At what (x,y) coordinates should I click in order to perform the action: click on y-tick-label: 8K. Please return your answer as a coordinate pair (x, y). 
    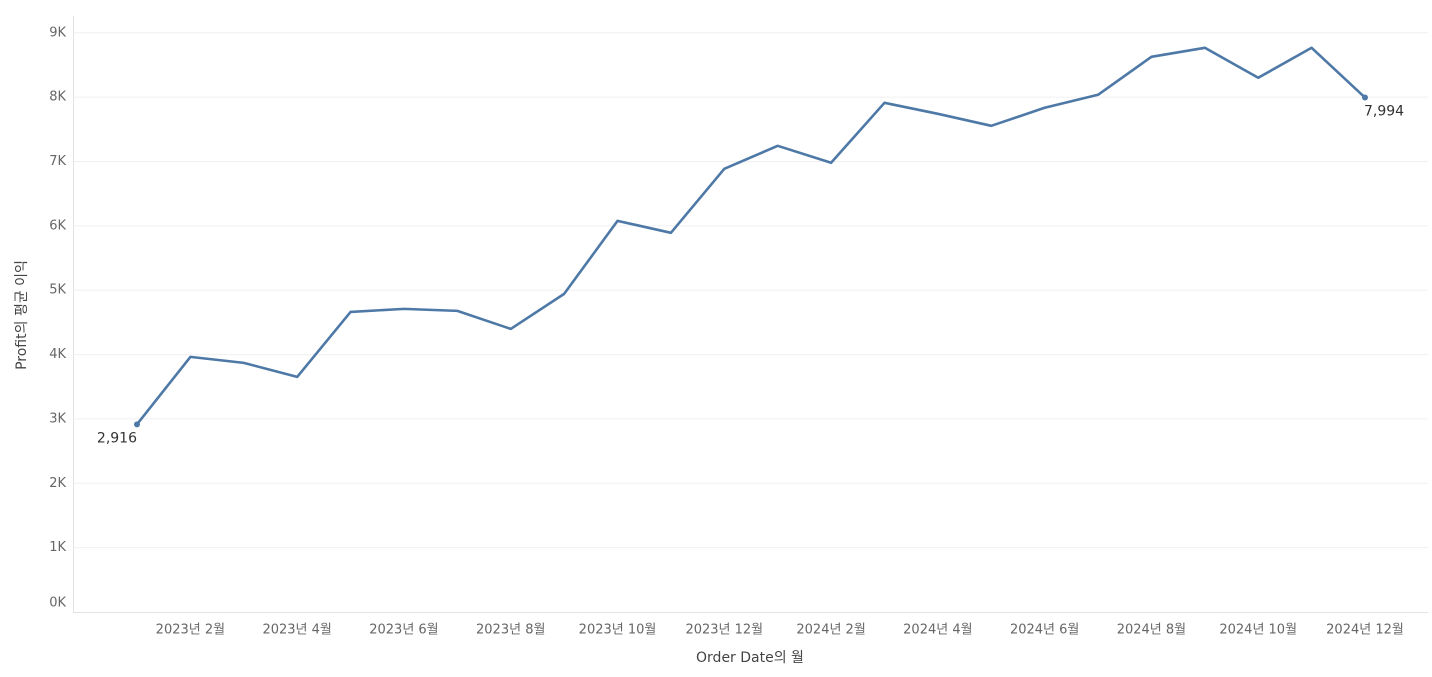
    Looking at the image, I should click on (57, 97).